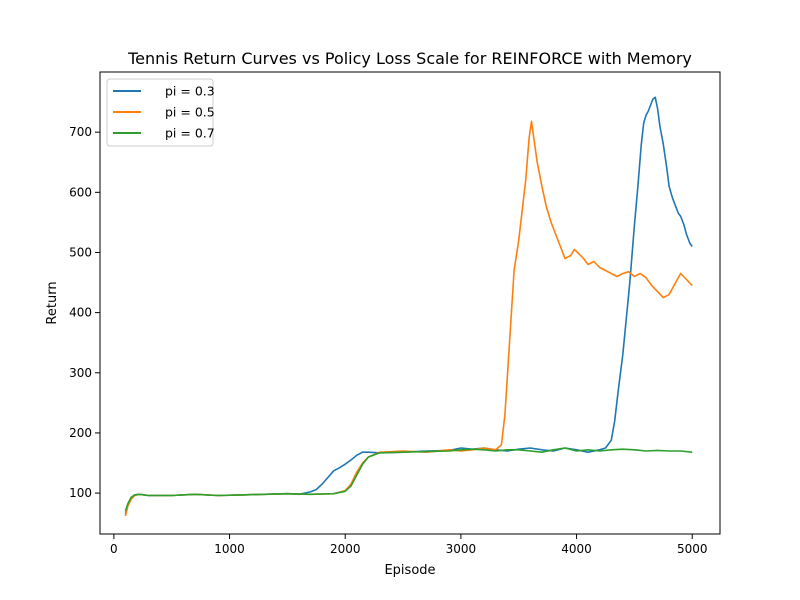 The width and height of the screenshot is (800, 600). Describe the element at coordinates (190, 112) in the screenshot. I see `legend-label-2: pi = 0.5` at that location.